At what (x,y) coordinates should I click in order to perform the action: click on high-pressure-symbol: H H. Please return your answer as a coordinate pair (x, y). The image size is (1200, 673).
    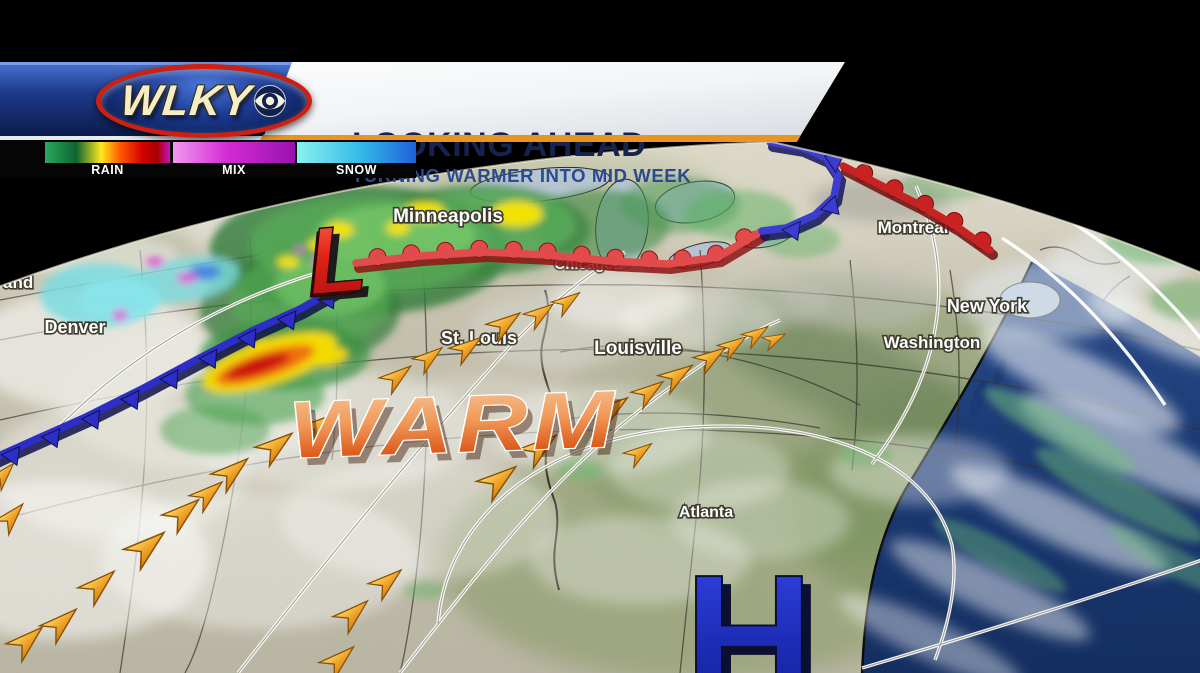
    Looking at the image, I should click on (753, 605).